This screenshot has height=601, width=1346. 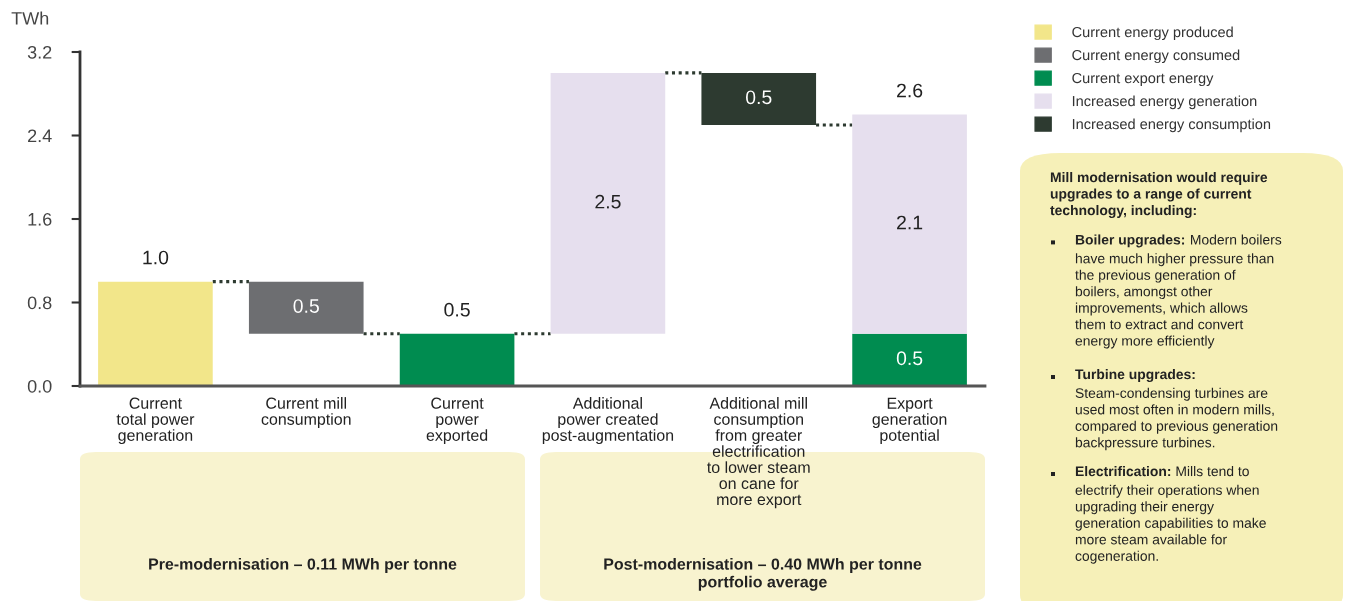 What do you see at coordinates (608, 421) in the screenshot?
I see `x-tick-label: Additional power created post-augmentation` at bounding box center [608, 421].